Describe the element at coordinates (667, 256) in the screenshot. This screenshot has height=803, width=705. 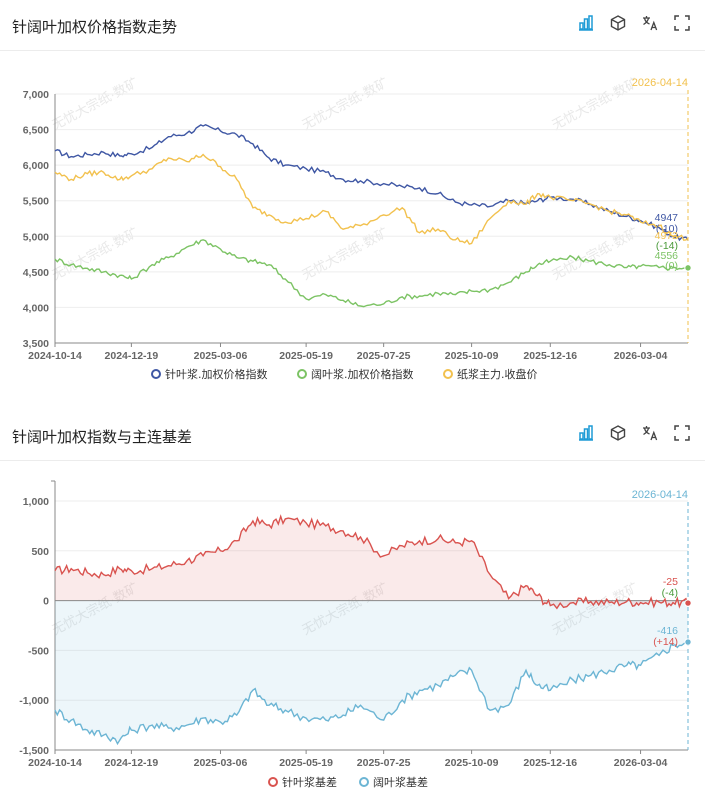
I see `end-value-label: 4556` at that location.